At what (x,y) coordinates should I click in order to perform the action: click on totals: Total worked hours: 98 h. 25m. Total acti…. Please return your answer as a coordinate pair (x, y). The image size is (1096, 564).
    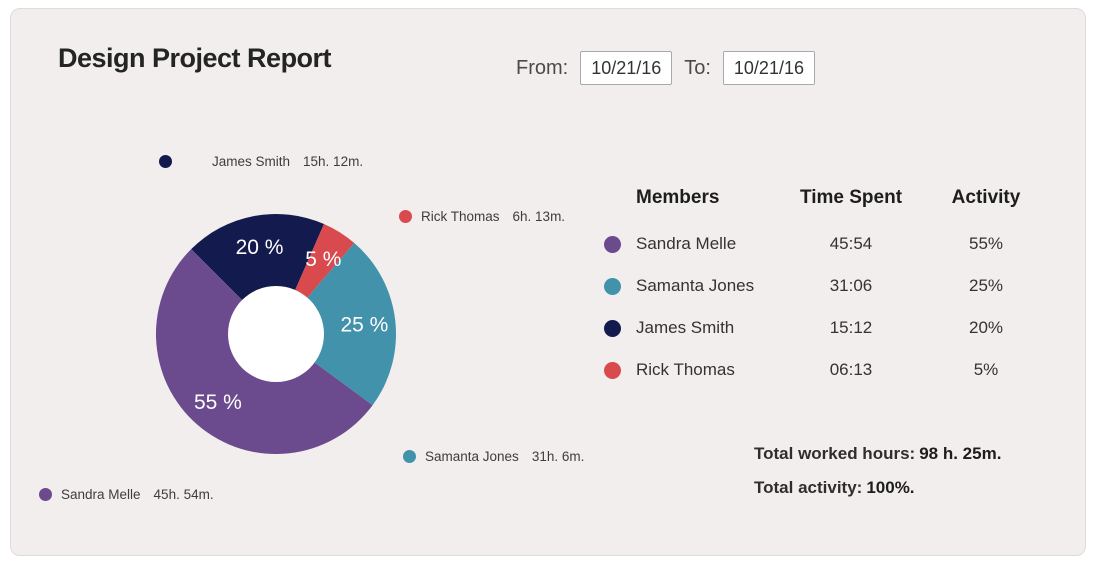
    Looking at the image, I should click on (877, 471).